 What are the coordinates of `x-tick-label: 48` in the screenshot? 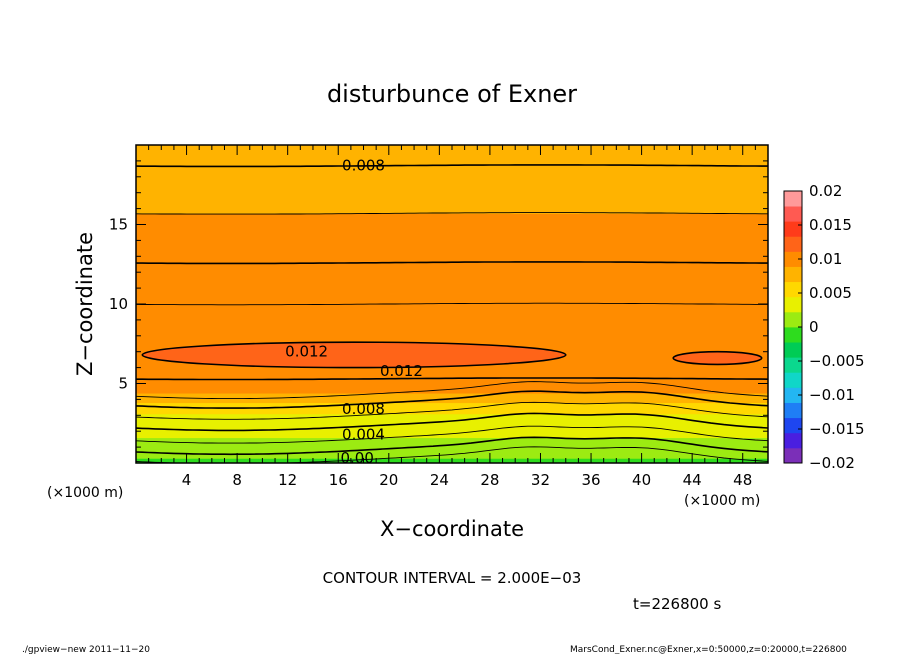 It's located at (742, 480).